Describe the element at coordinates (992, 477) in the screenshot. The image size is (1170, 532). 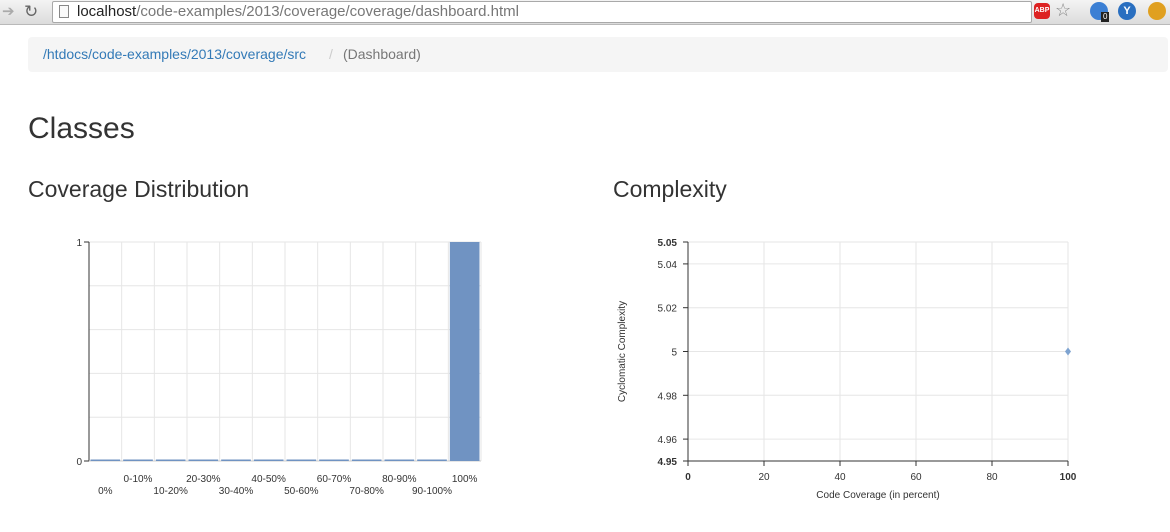
I see `x-tick-label: 80` at that location.